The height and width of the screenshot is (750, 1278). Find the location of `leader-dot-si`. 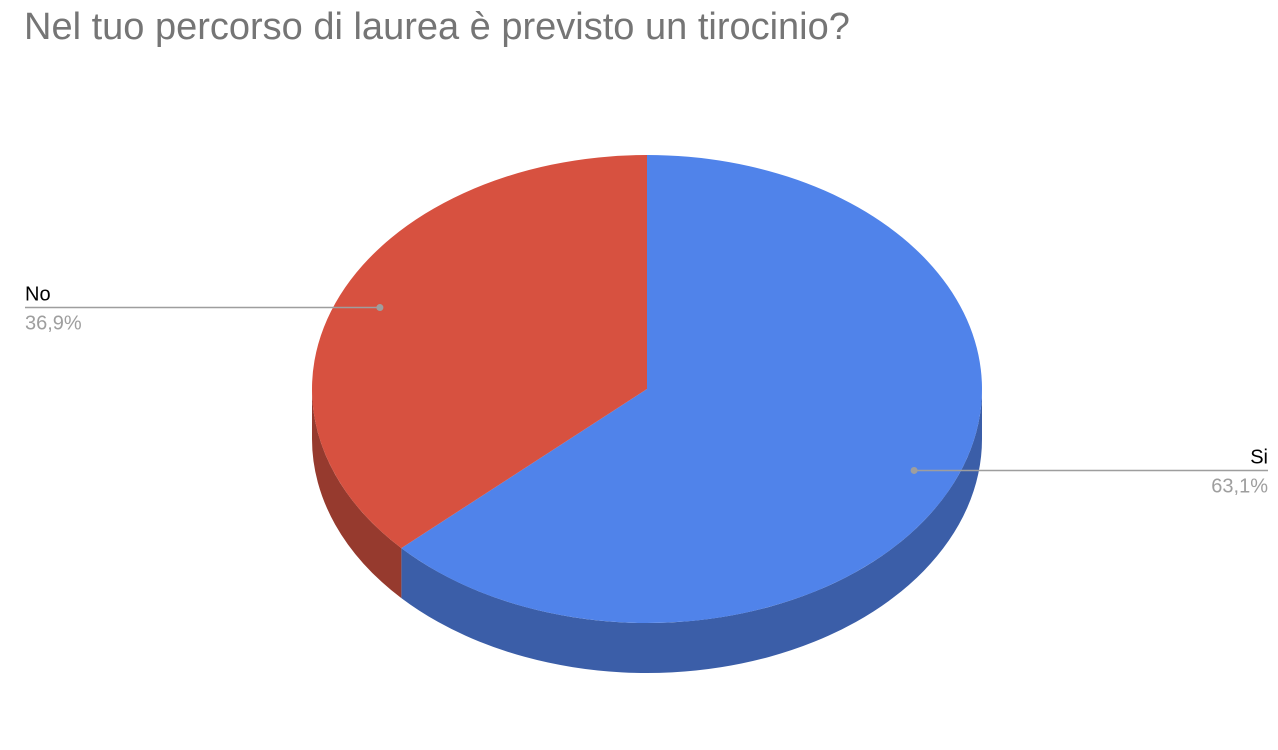

leader-dot-si is located at coordinates (914, 470).